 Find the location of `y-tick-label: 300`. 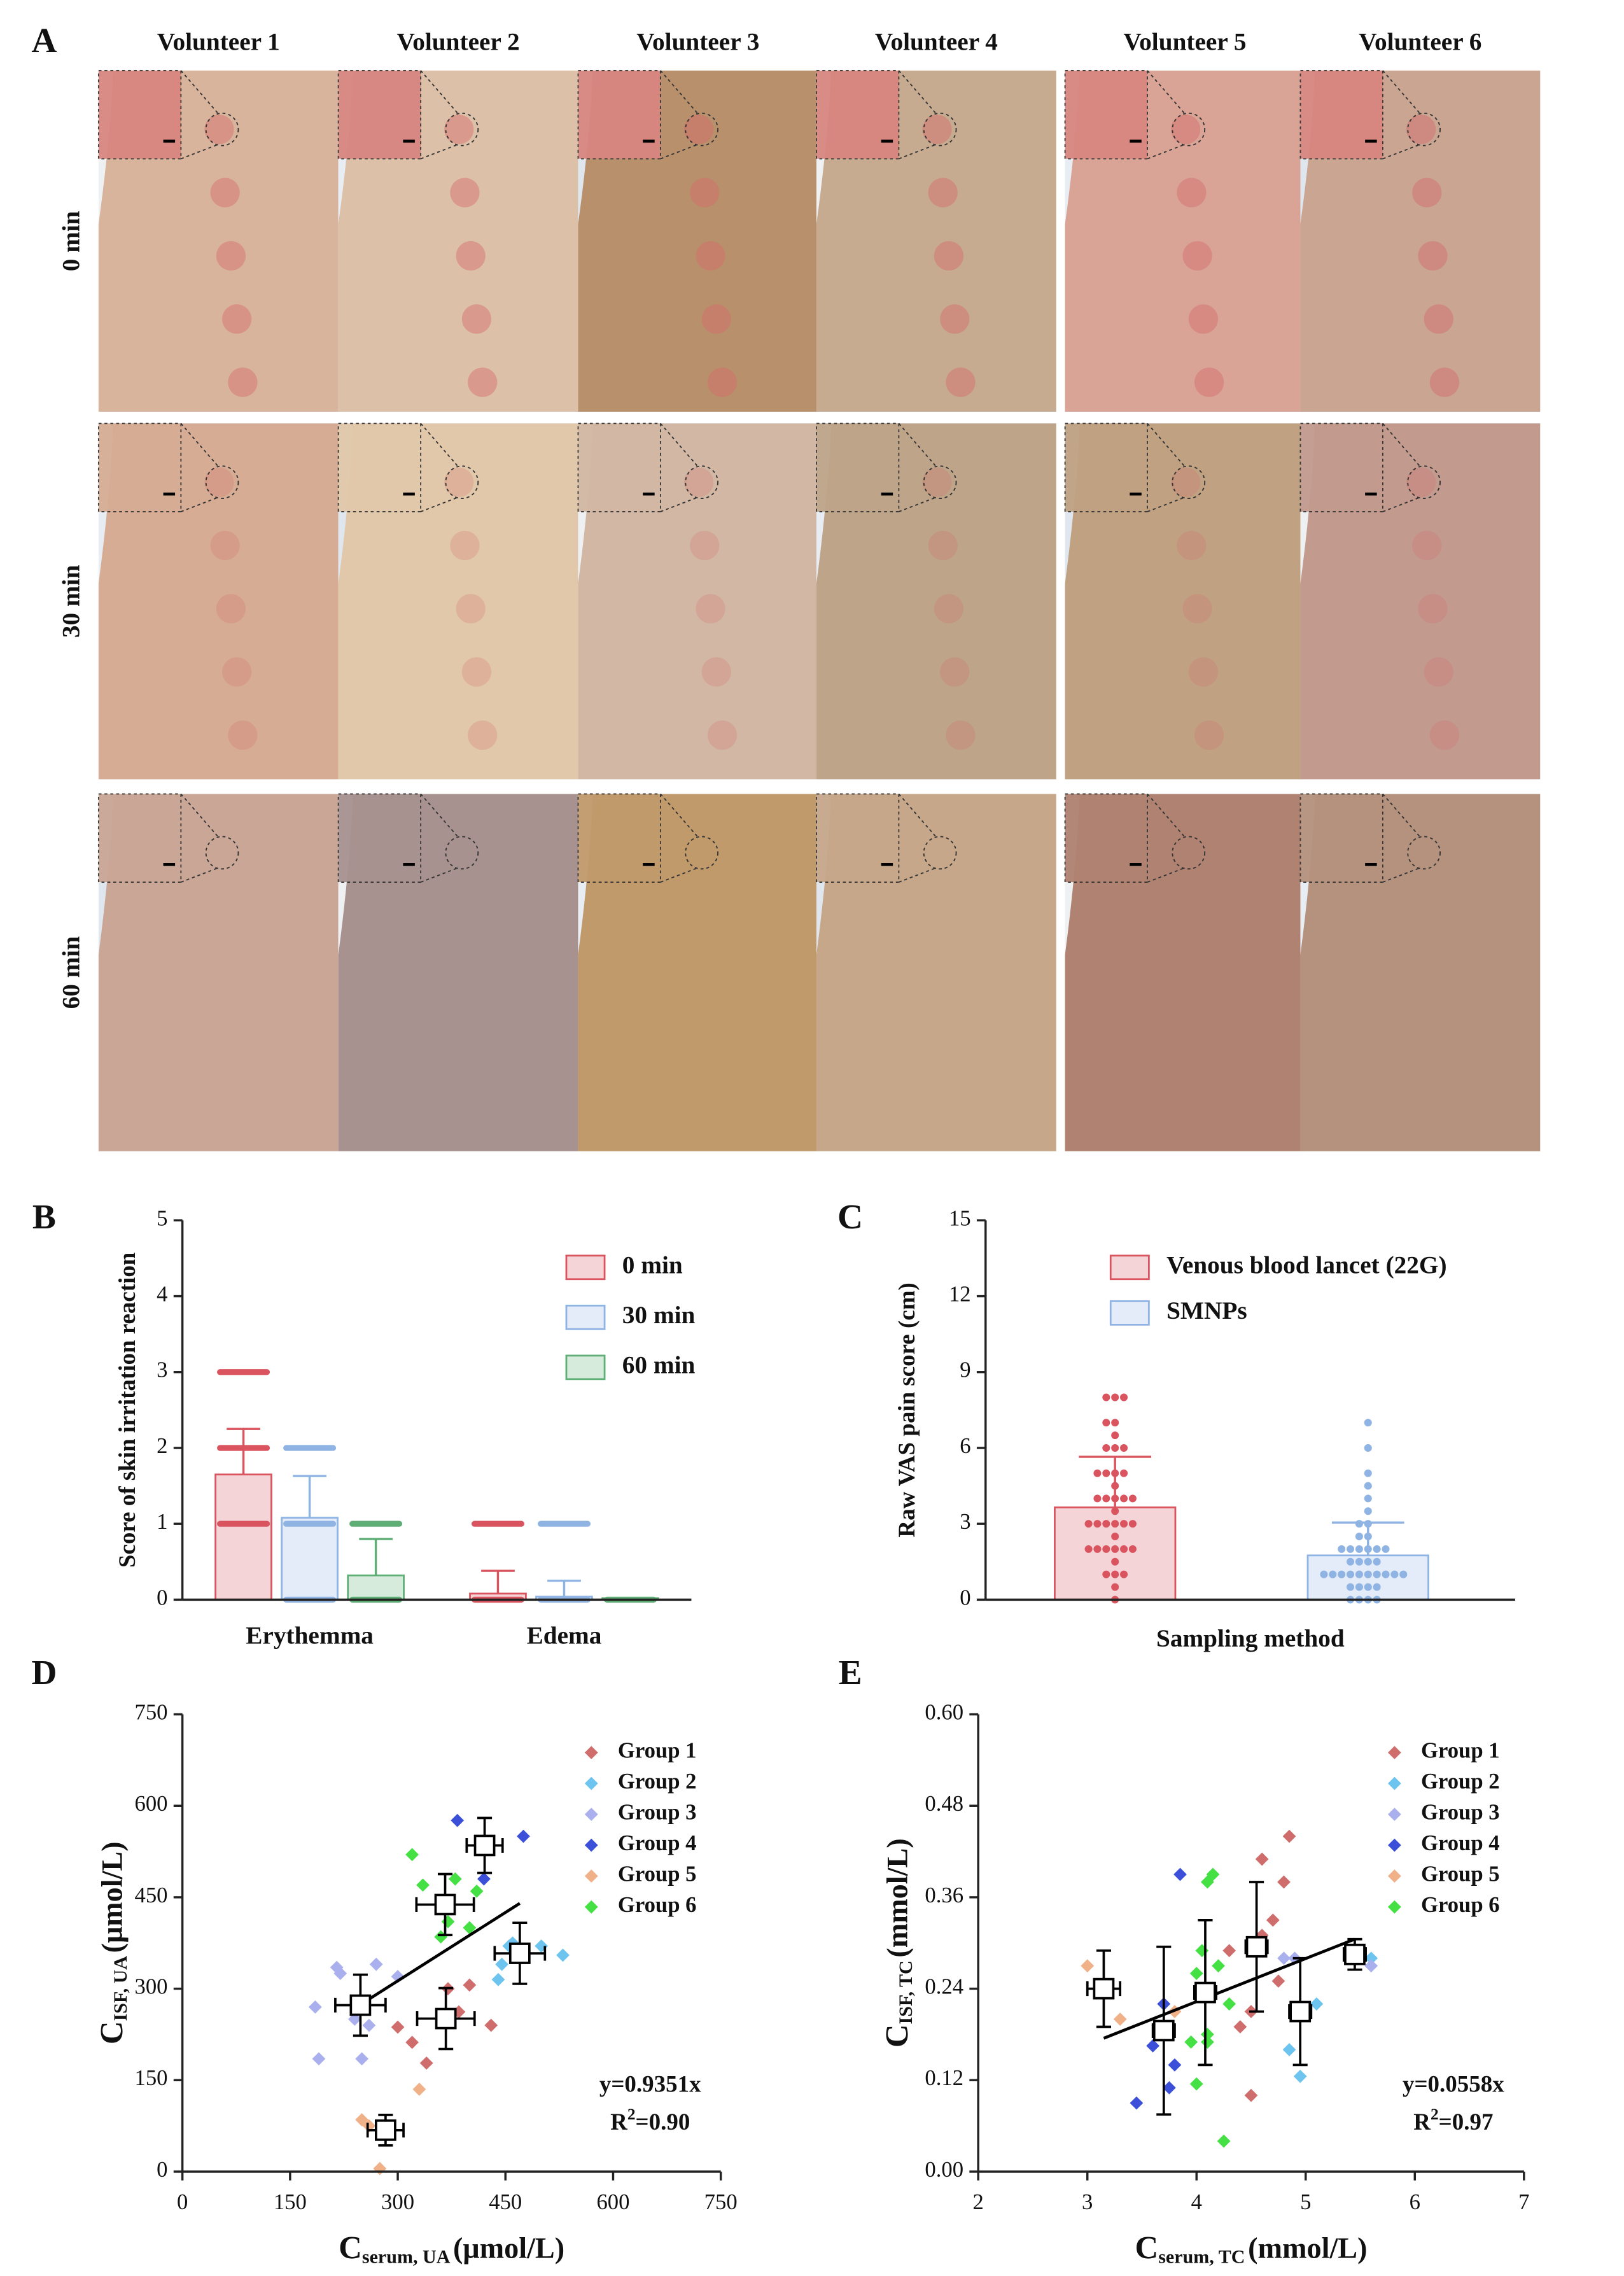

y-tick-label: 300 is located at coordinates (151, 1987).